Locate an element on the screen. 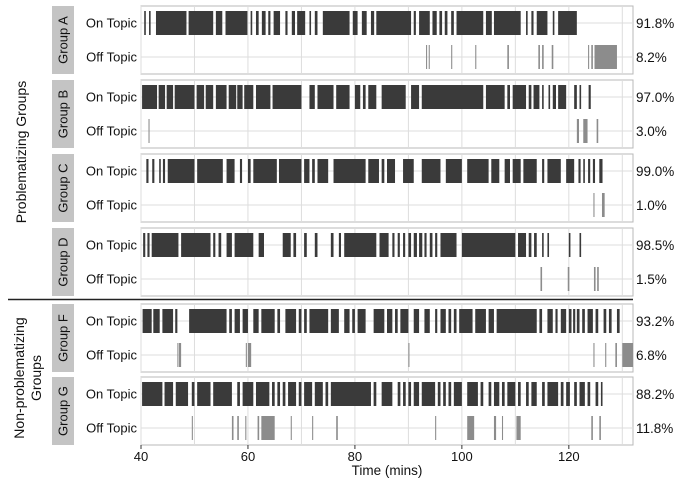  group-g-off-topic-percent: 11.8% is located at coordinates (654, 428).